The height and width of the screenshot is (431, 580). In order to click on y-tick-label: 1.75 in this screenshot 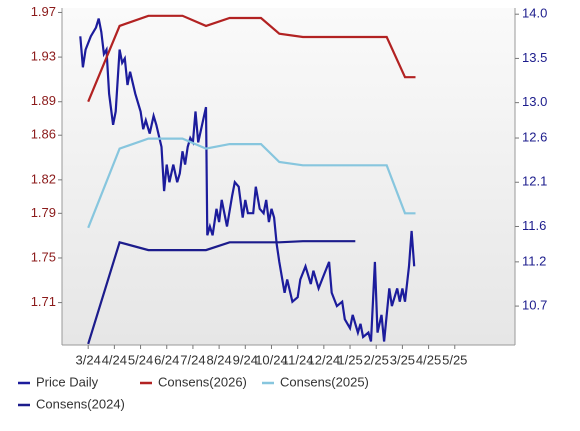, I will do `click(43, 256)`.